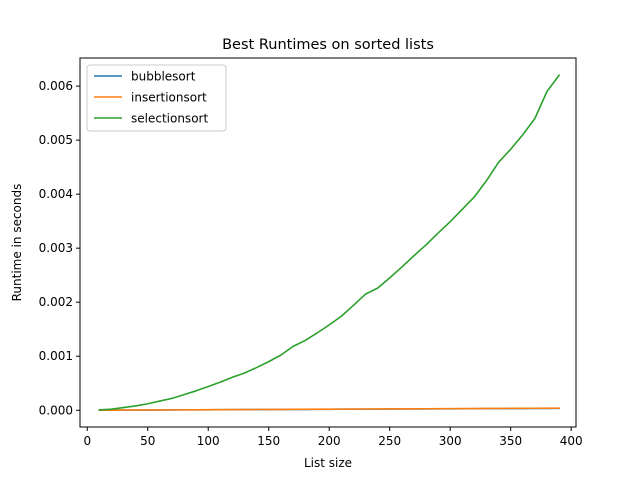 The height and width of the screenshot is (480, 640). I want to click on y-tick-label: 0.005, so click(56, 140).